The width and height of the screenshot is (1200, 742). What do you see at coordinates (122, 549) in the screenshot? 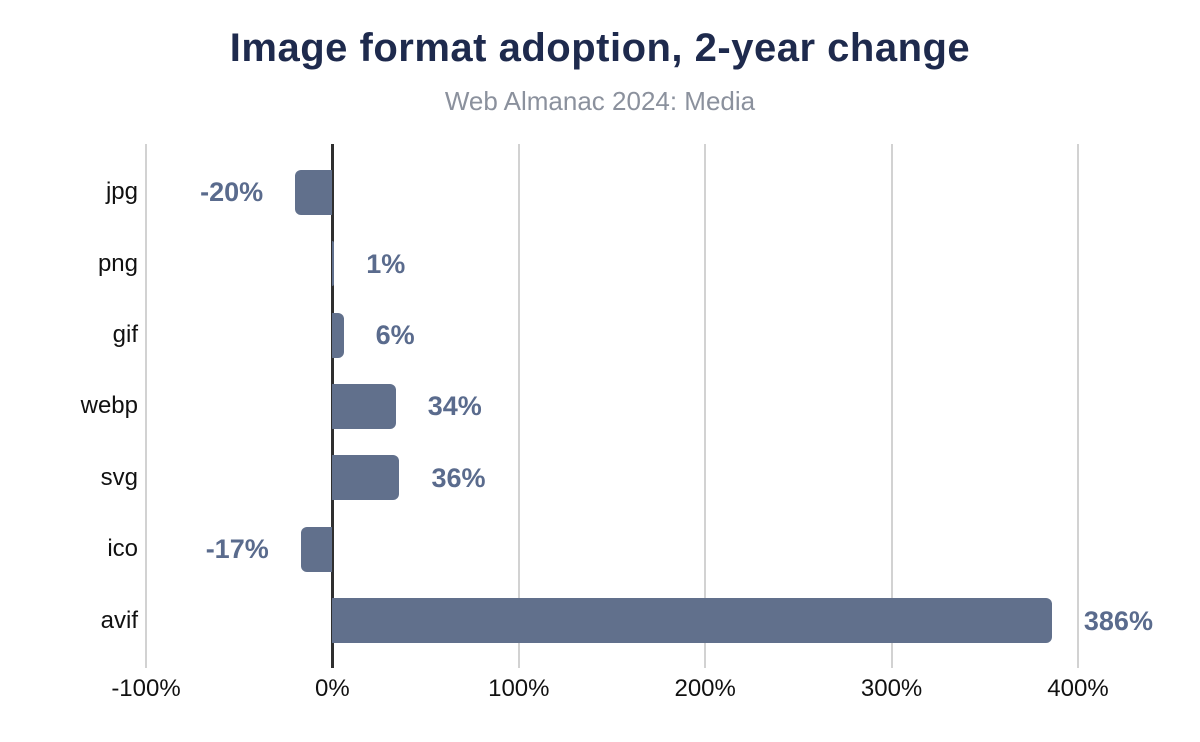
I see `category-label: ico` at bounding box center [122, 549].